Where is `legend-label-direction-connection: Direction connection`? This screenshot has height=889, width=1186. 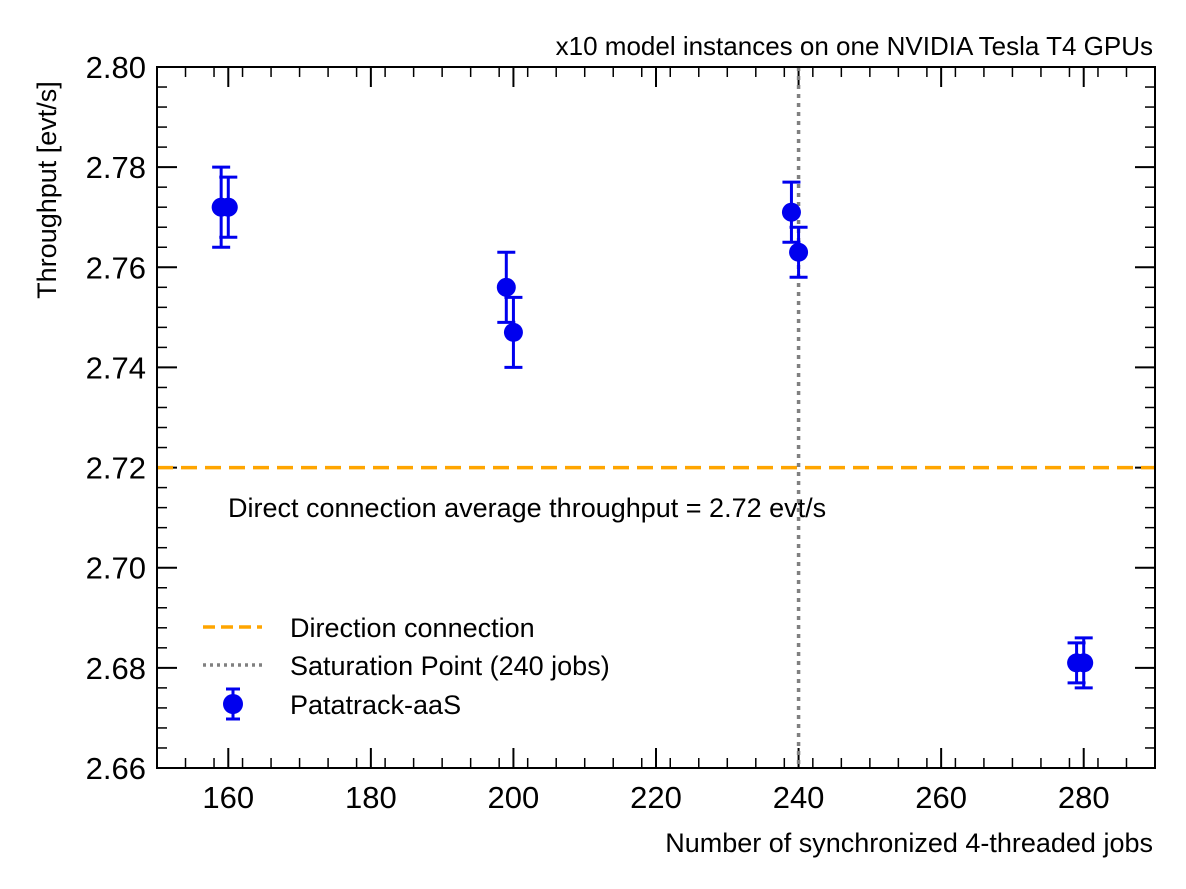
legend-label-direction-connection: Direction connection is located at coordinates (412, 628).